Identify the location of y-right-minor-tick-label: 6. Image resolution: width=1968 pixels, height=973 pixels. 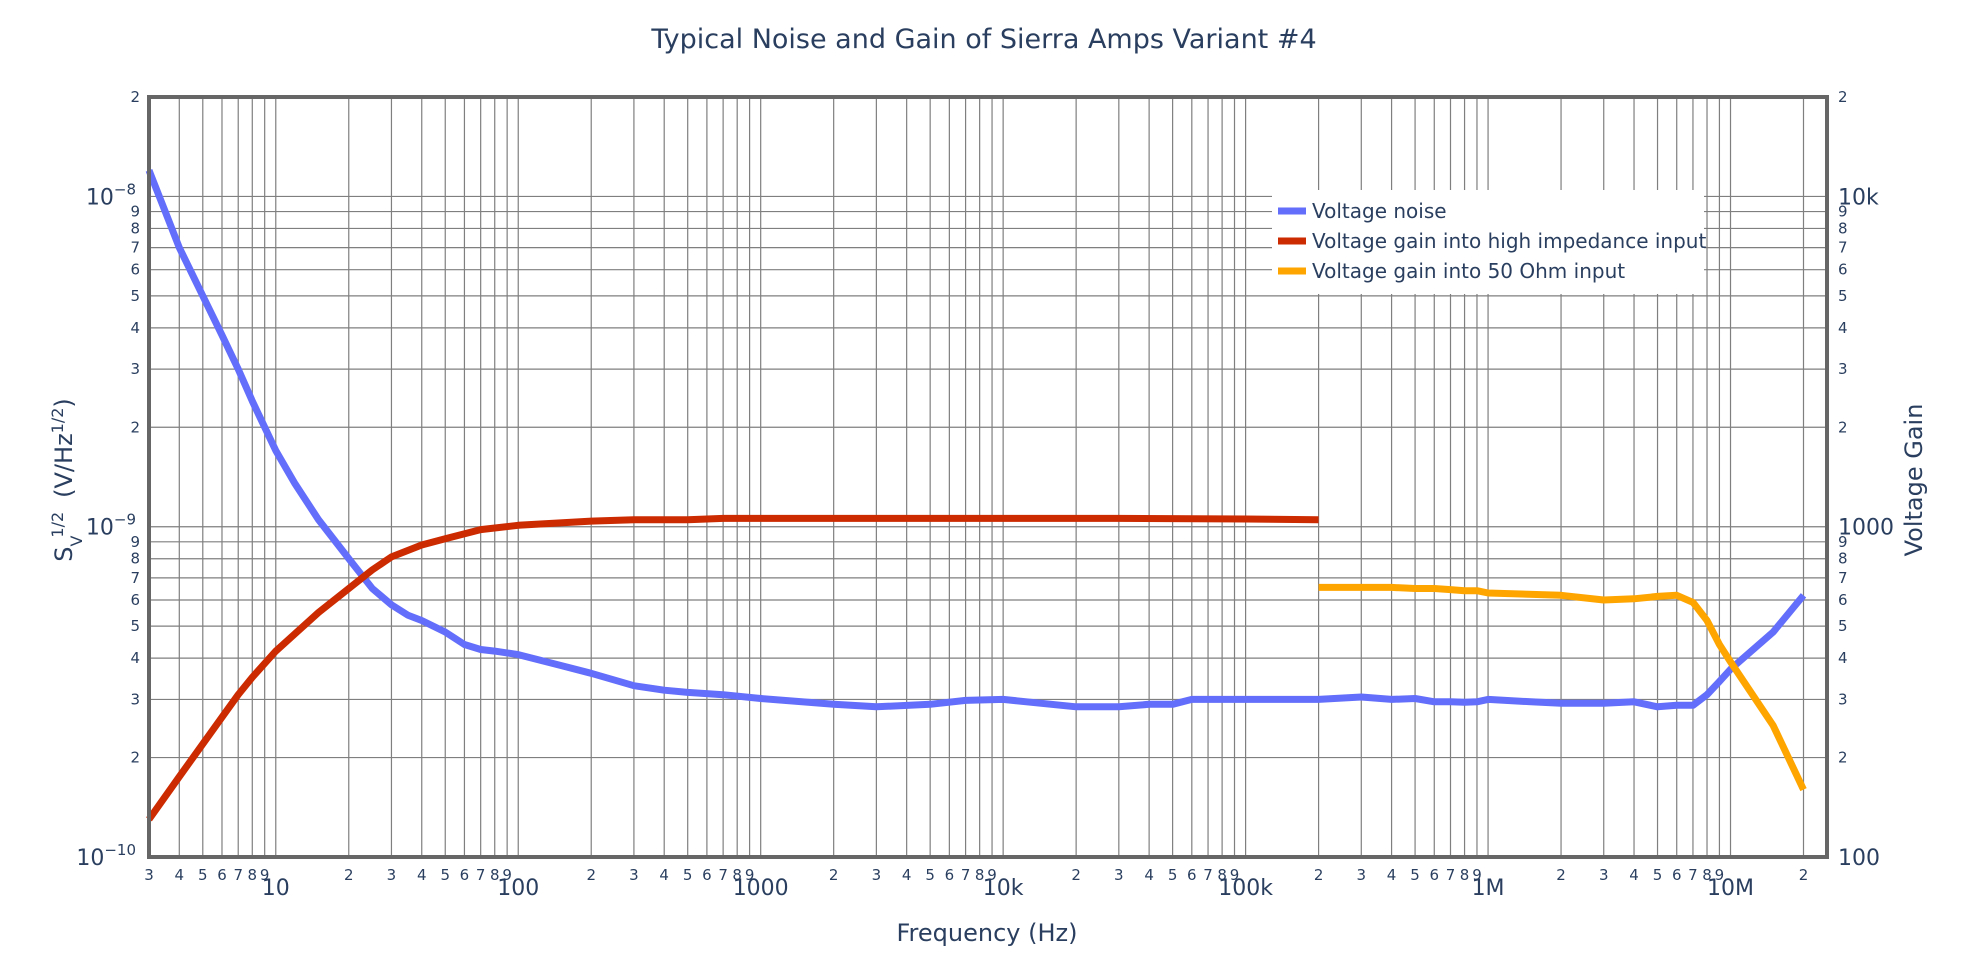
(1843, 600).